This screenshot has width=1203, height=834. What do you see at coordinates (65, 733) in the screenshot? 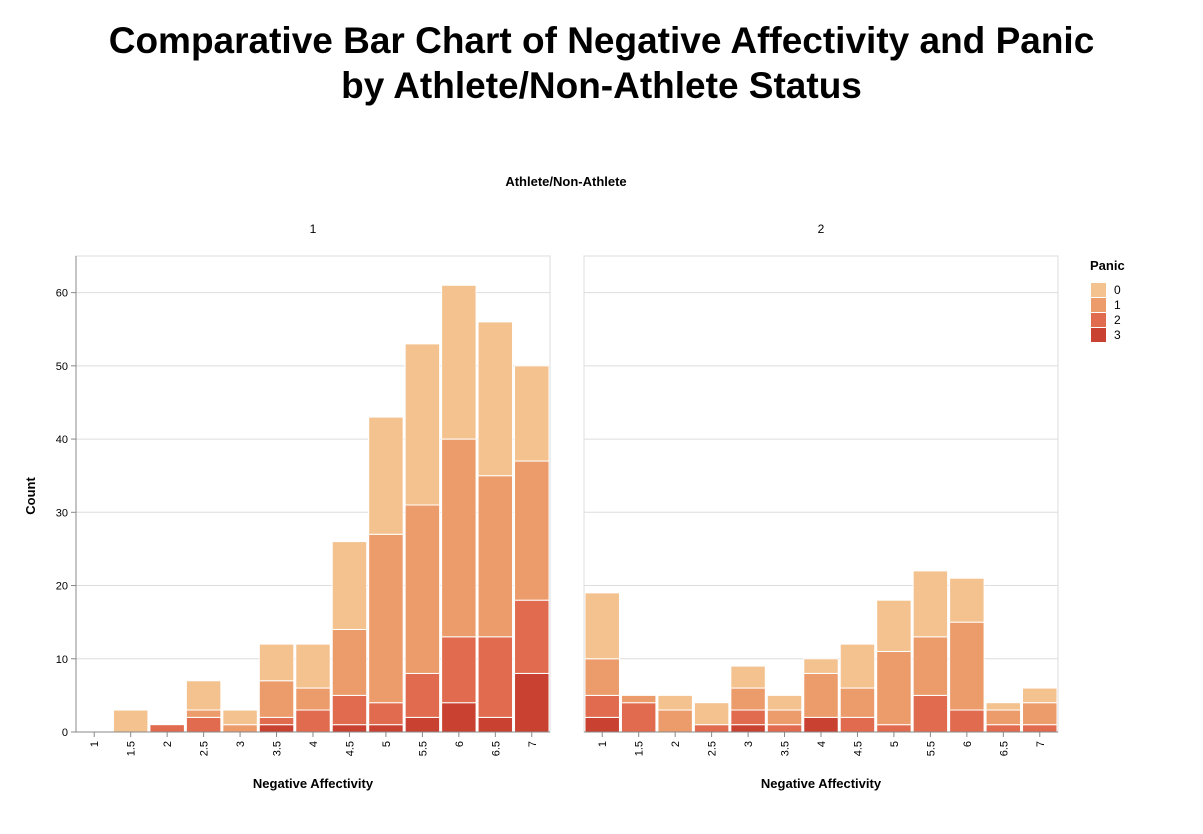
I see `y-tick-label: 0` at bounding box center [65, 733].